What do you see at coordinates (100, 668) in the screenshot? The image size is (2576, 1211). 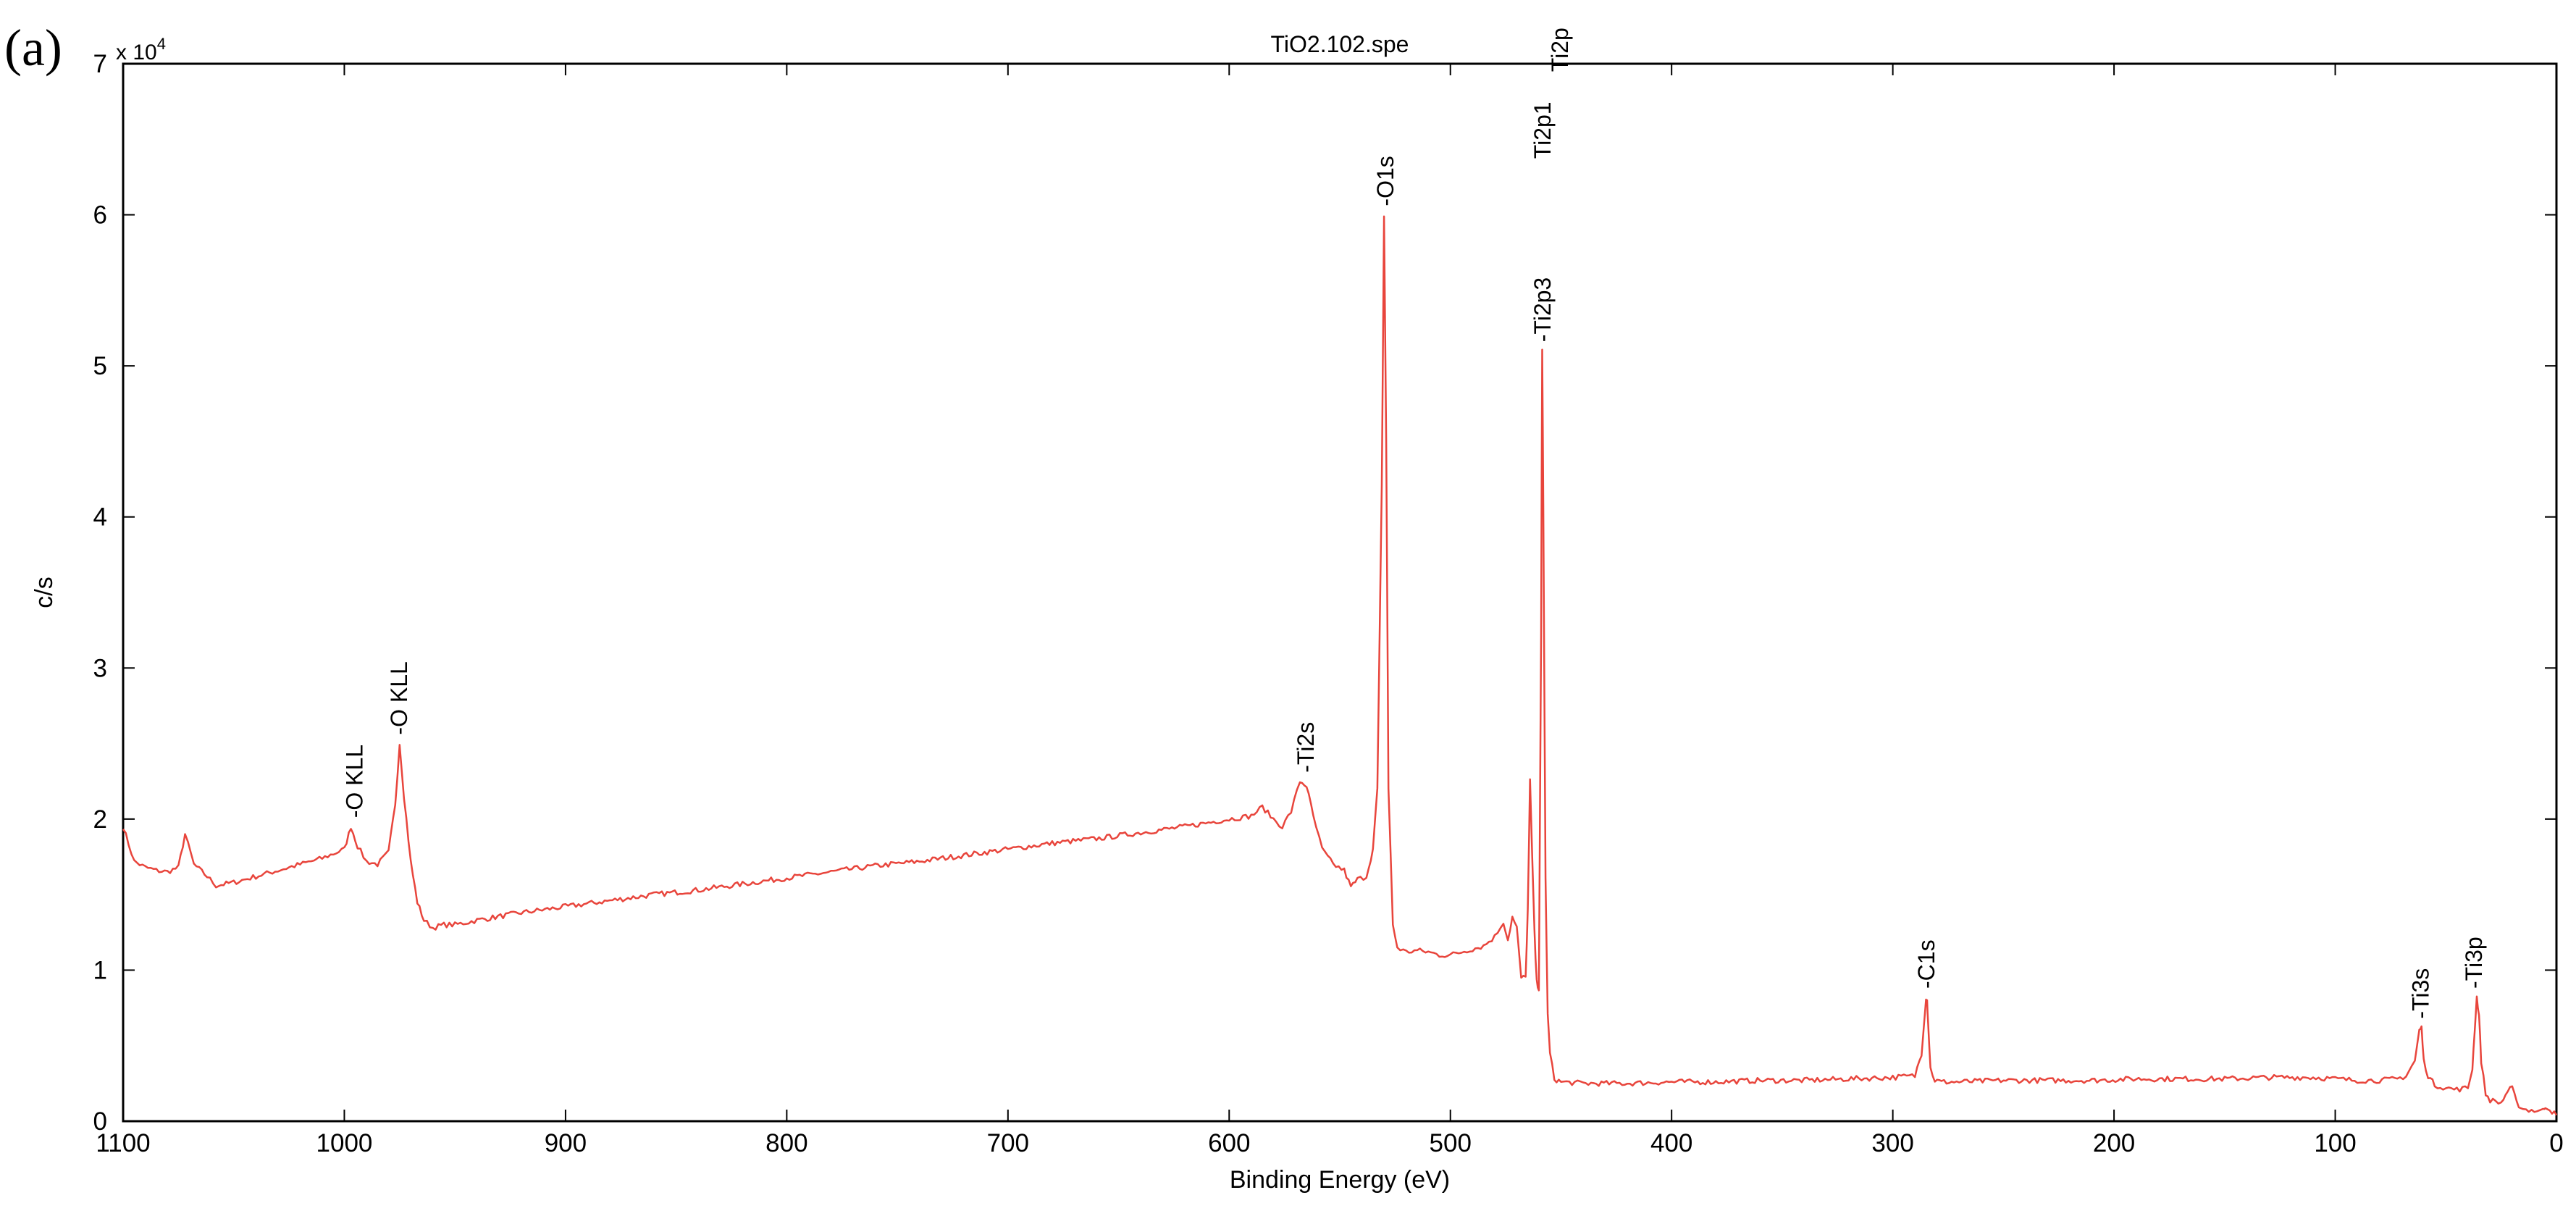 I see `y-tick-label: 3` at bounding box center [100, 668].